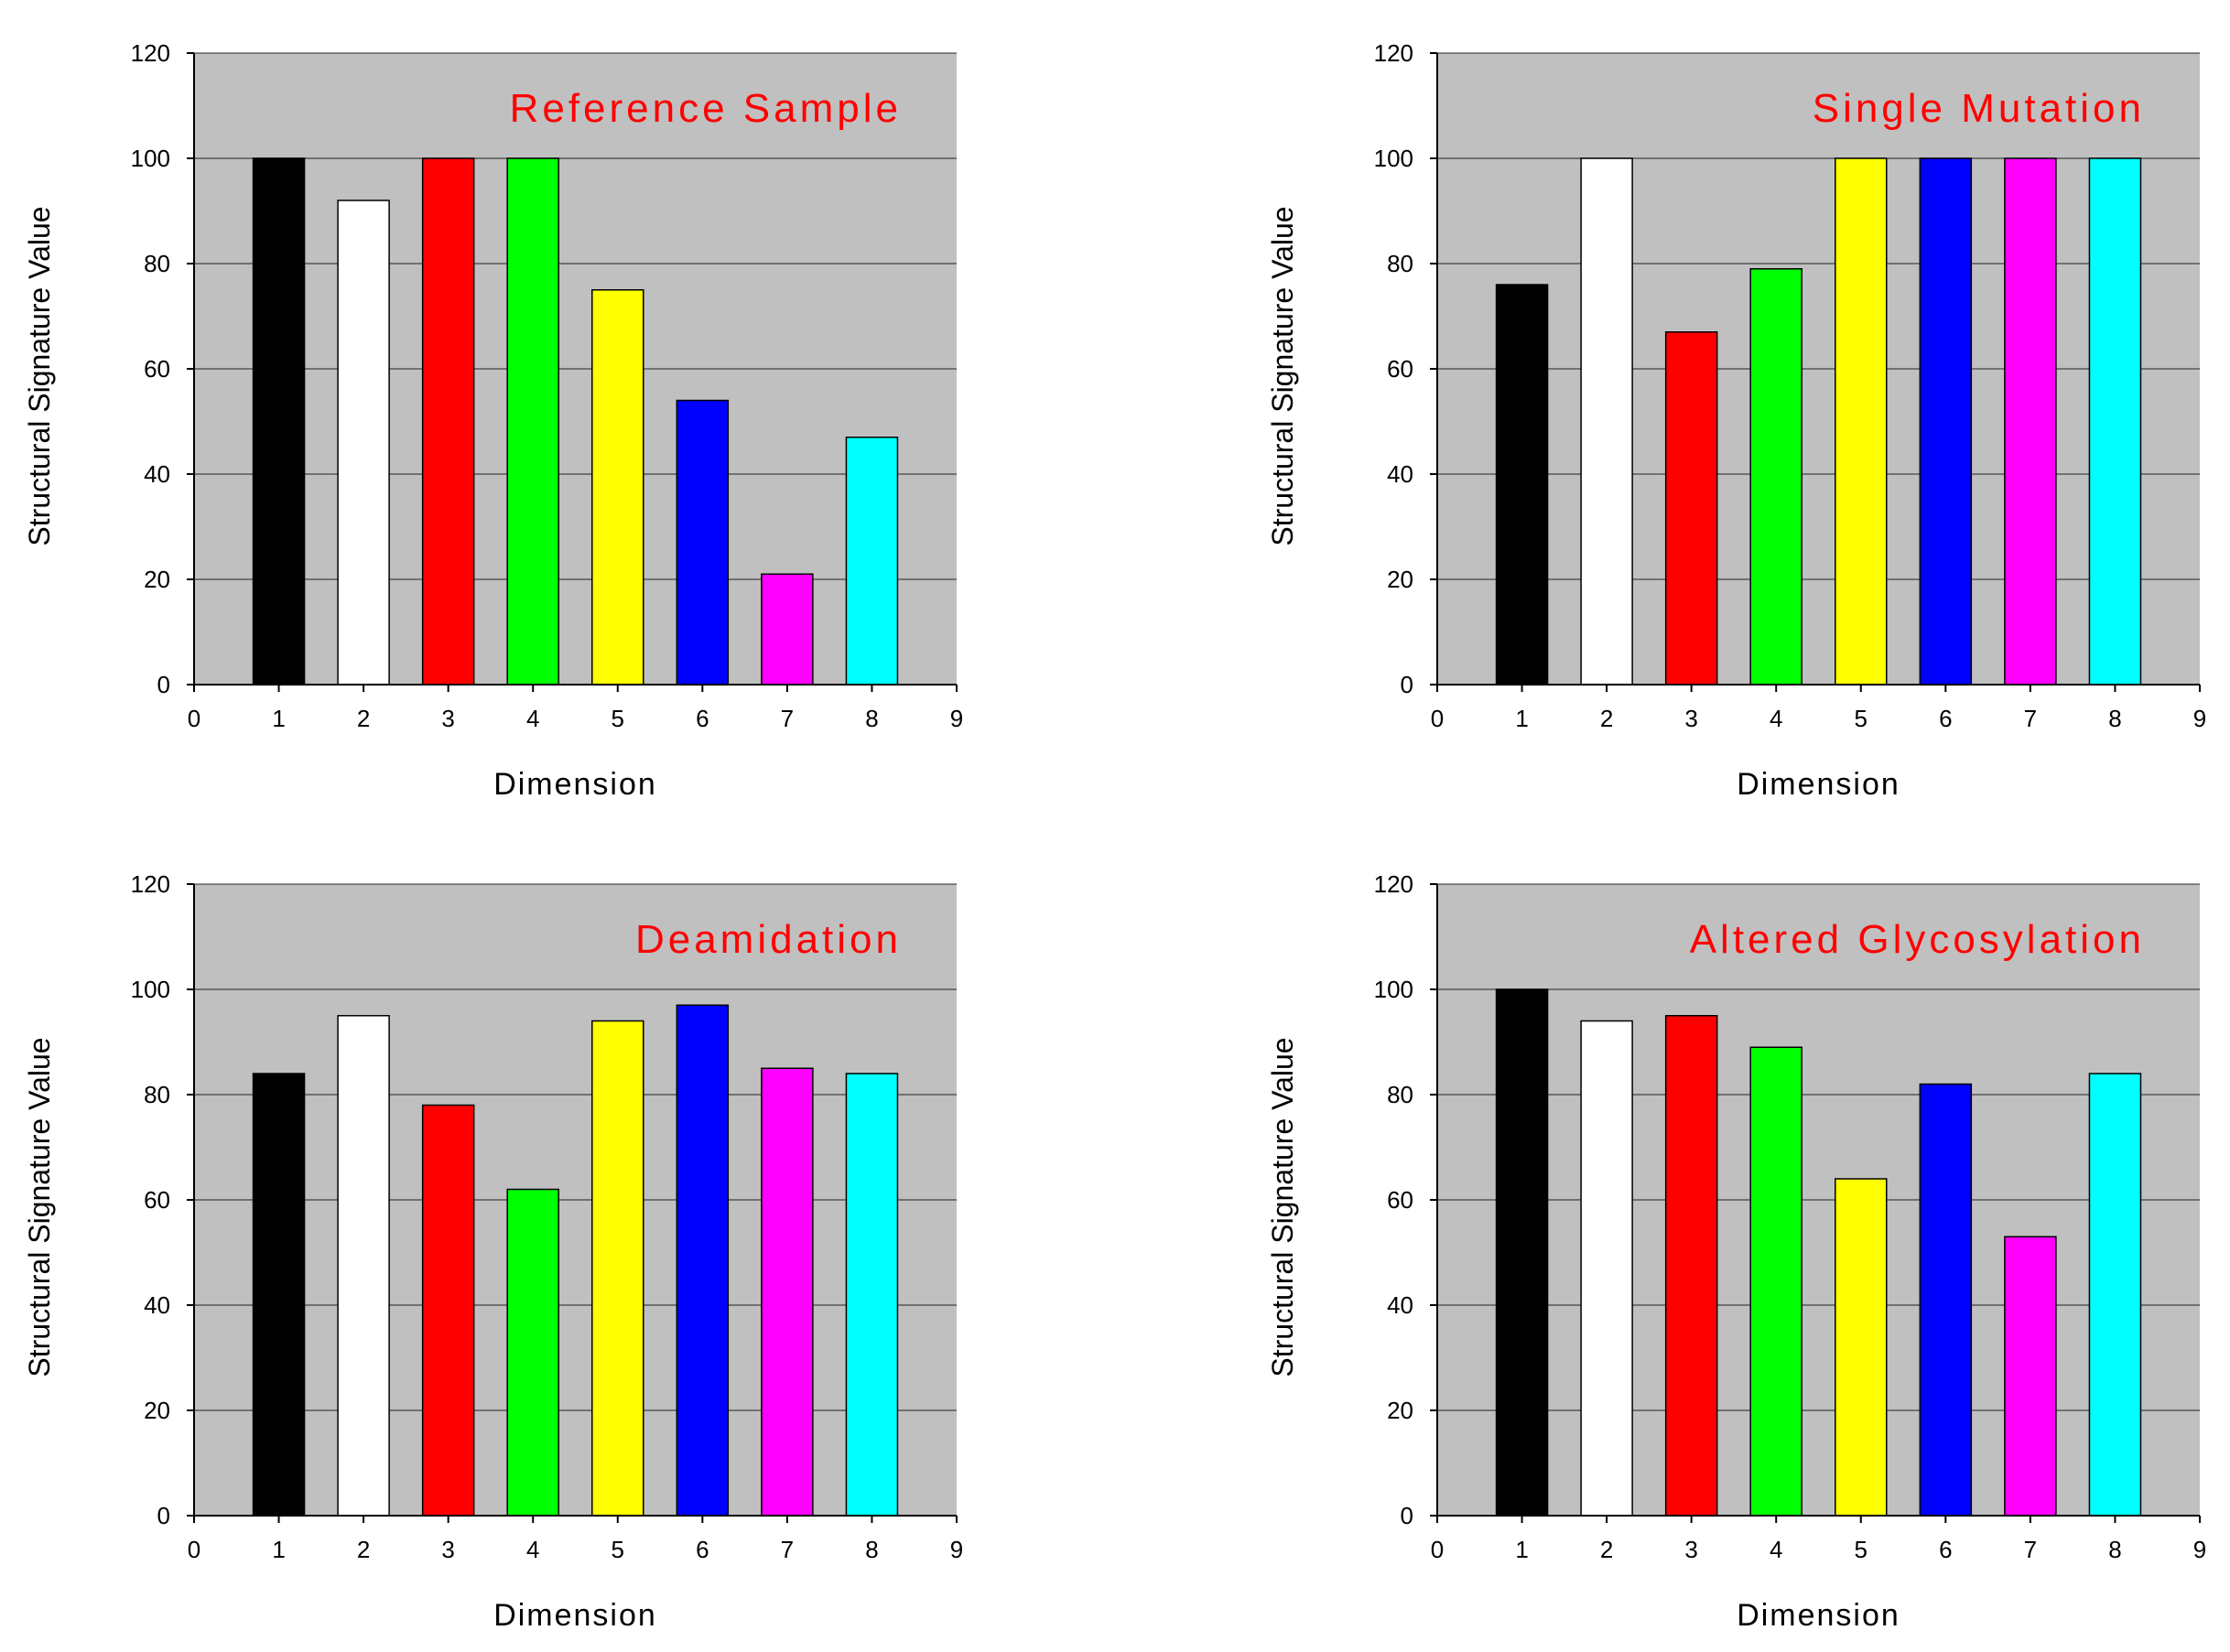  I want to click on chart-title: Deamidation, so click(769, 939).